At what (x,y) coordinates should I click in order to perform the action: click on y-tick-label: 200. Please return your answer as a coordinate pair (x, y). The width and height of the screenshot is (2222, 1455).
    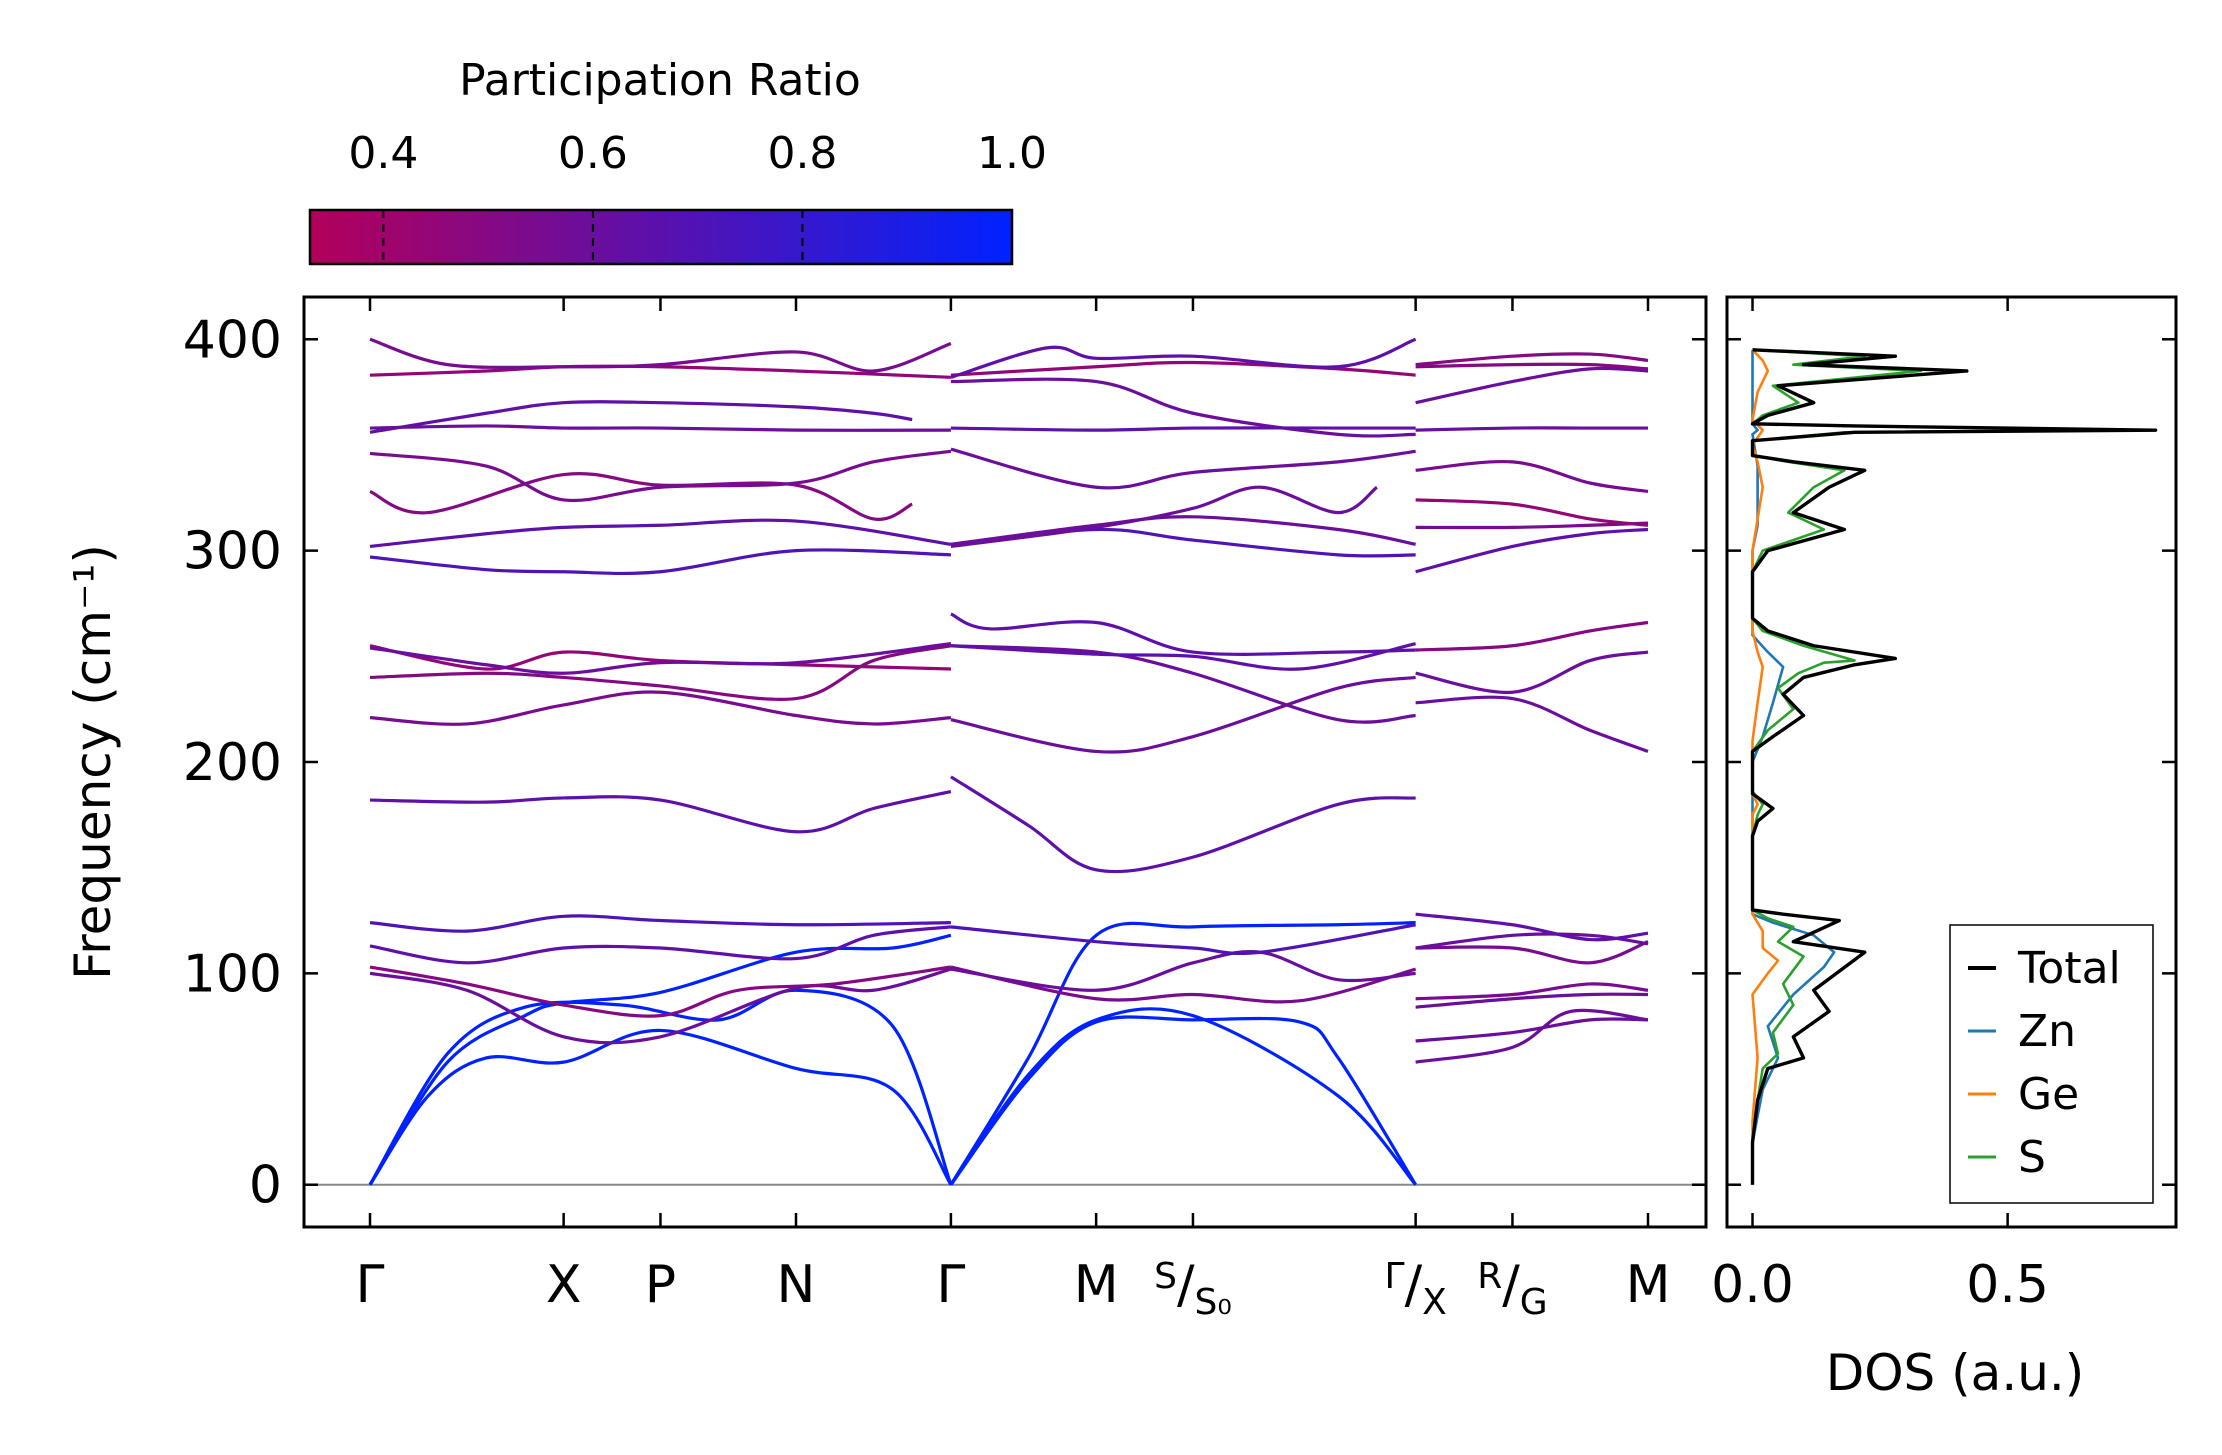
    Looking at the image, I should click on (232, 763).